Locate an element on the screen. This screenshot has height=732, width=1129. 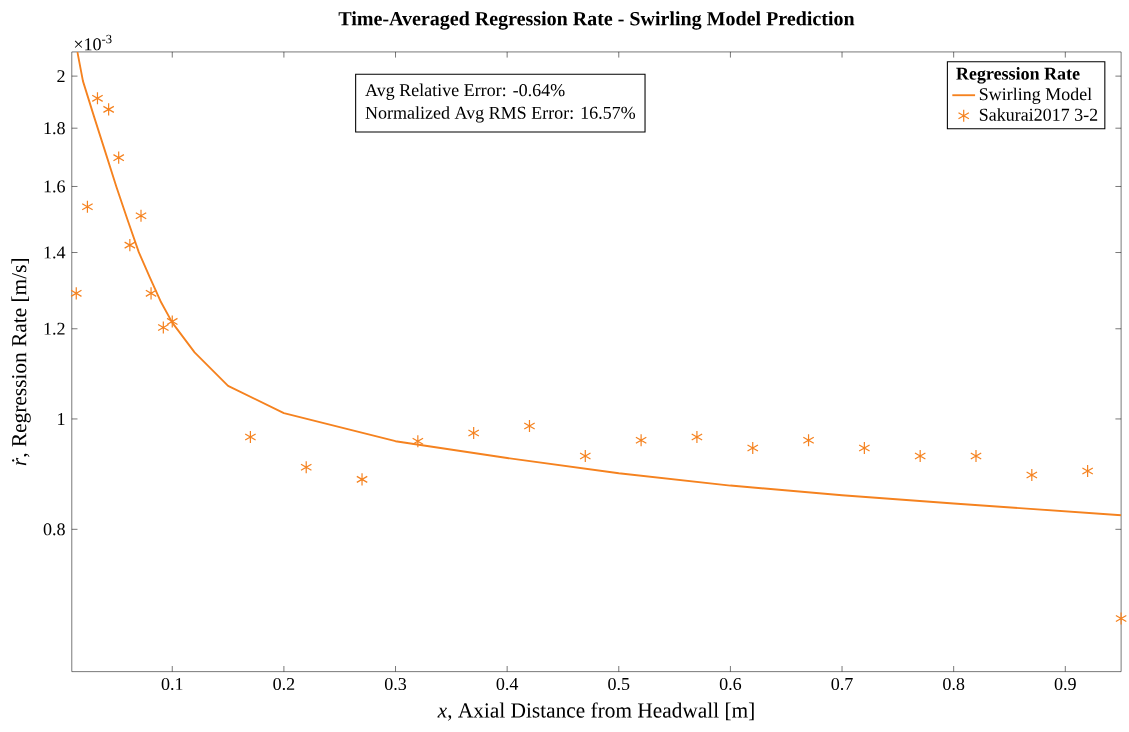
x-tick-label: 0.4 is located at coordinates (507, 684).